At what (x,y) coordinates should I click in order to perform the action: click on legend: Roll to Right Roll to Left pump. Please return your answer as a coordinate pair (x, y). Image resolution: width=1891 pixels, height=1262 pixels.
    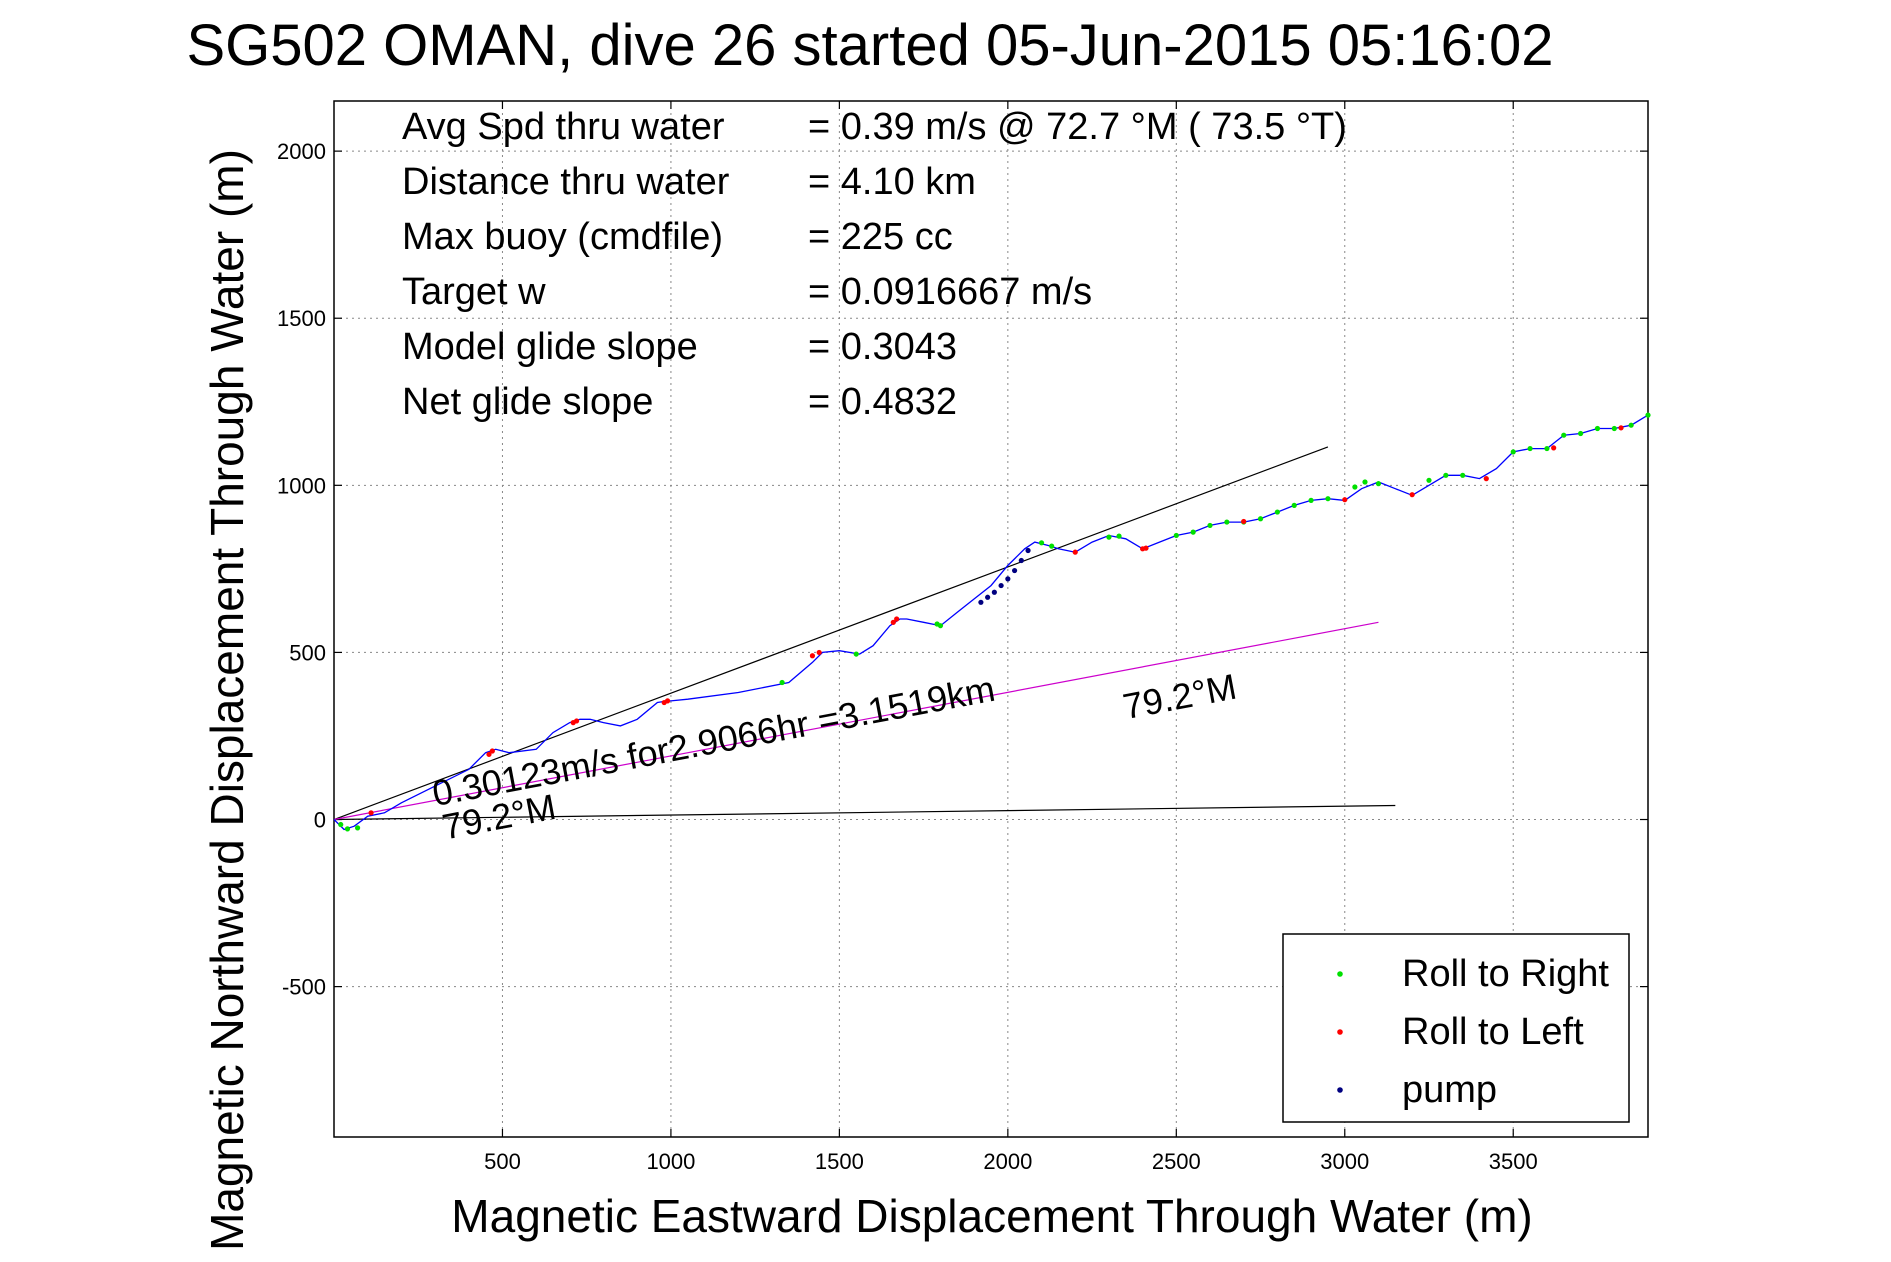
    Looking at the image, I should click on (1456, 1028).